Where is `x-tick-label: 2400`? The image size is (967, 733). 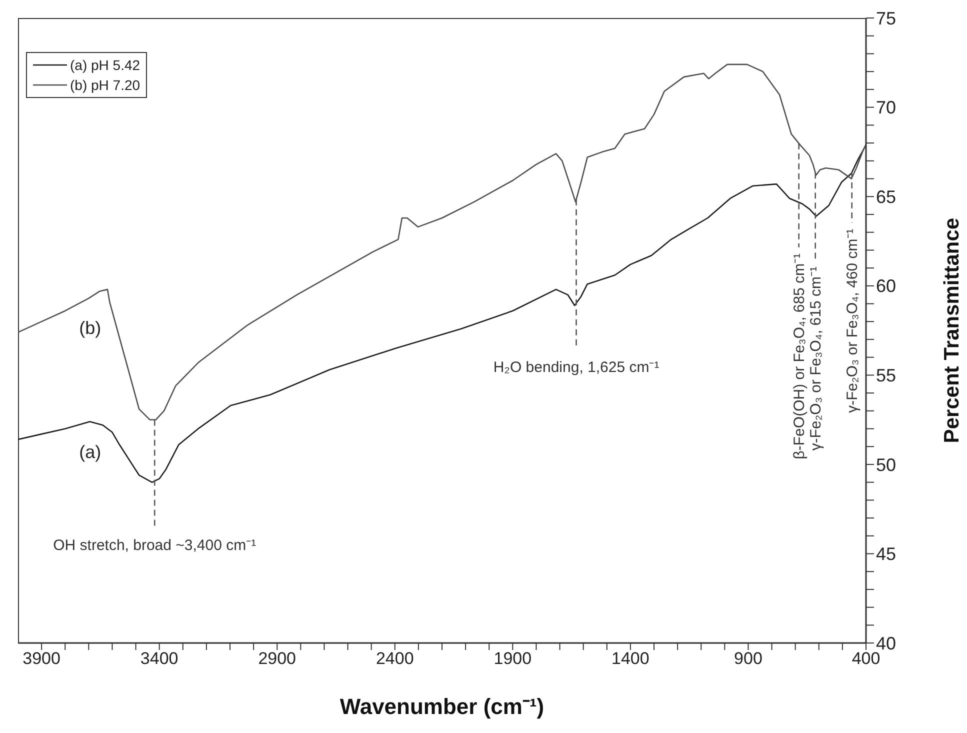
x-tick-label: 2400 is located at coordinates (395, 658).